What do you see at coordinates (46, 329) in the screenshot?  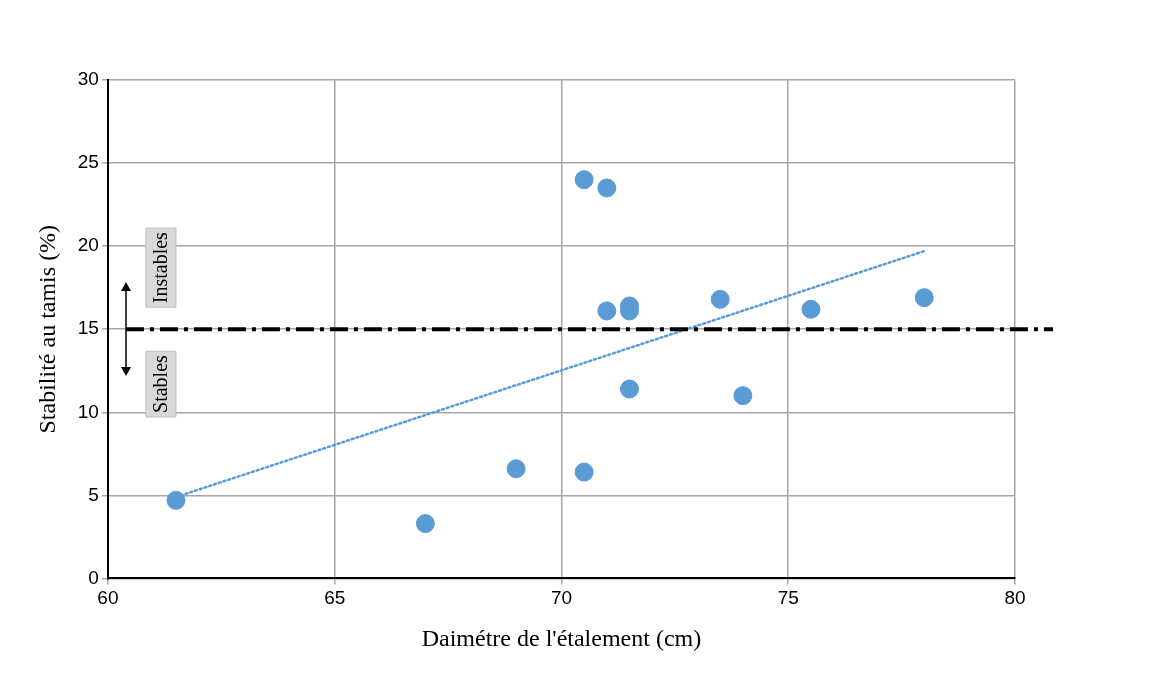 I see `y-axis-title: Stabilité au tamis (%)` at bounding box center [46, 329].